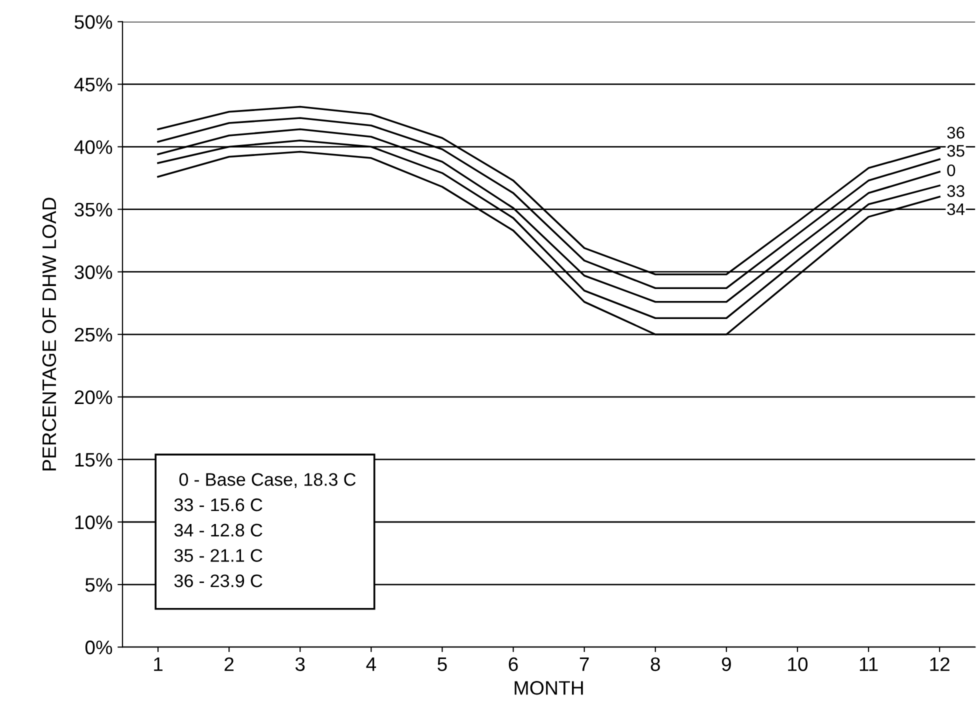 The image size is (980, 723). What do you see at coordinates (93, 209) in the screenshot?
I see `y-tick-label: 35%` at bounding box center [93, 209].